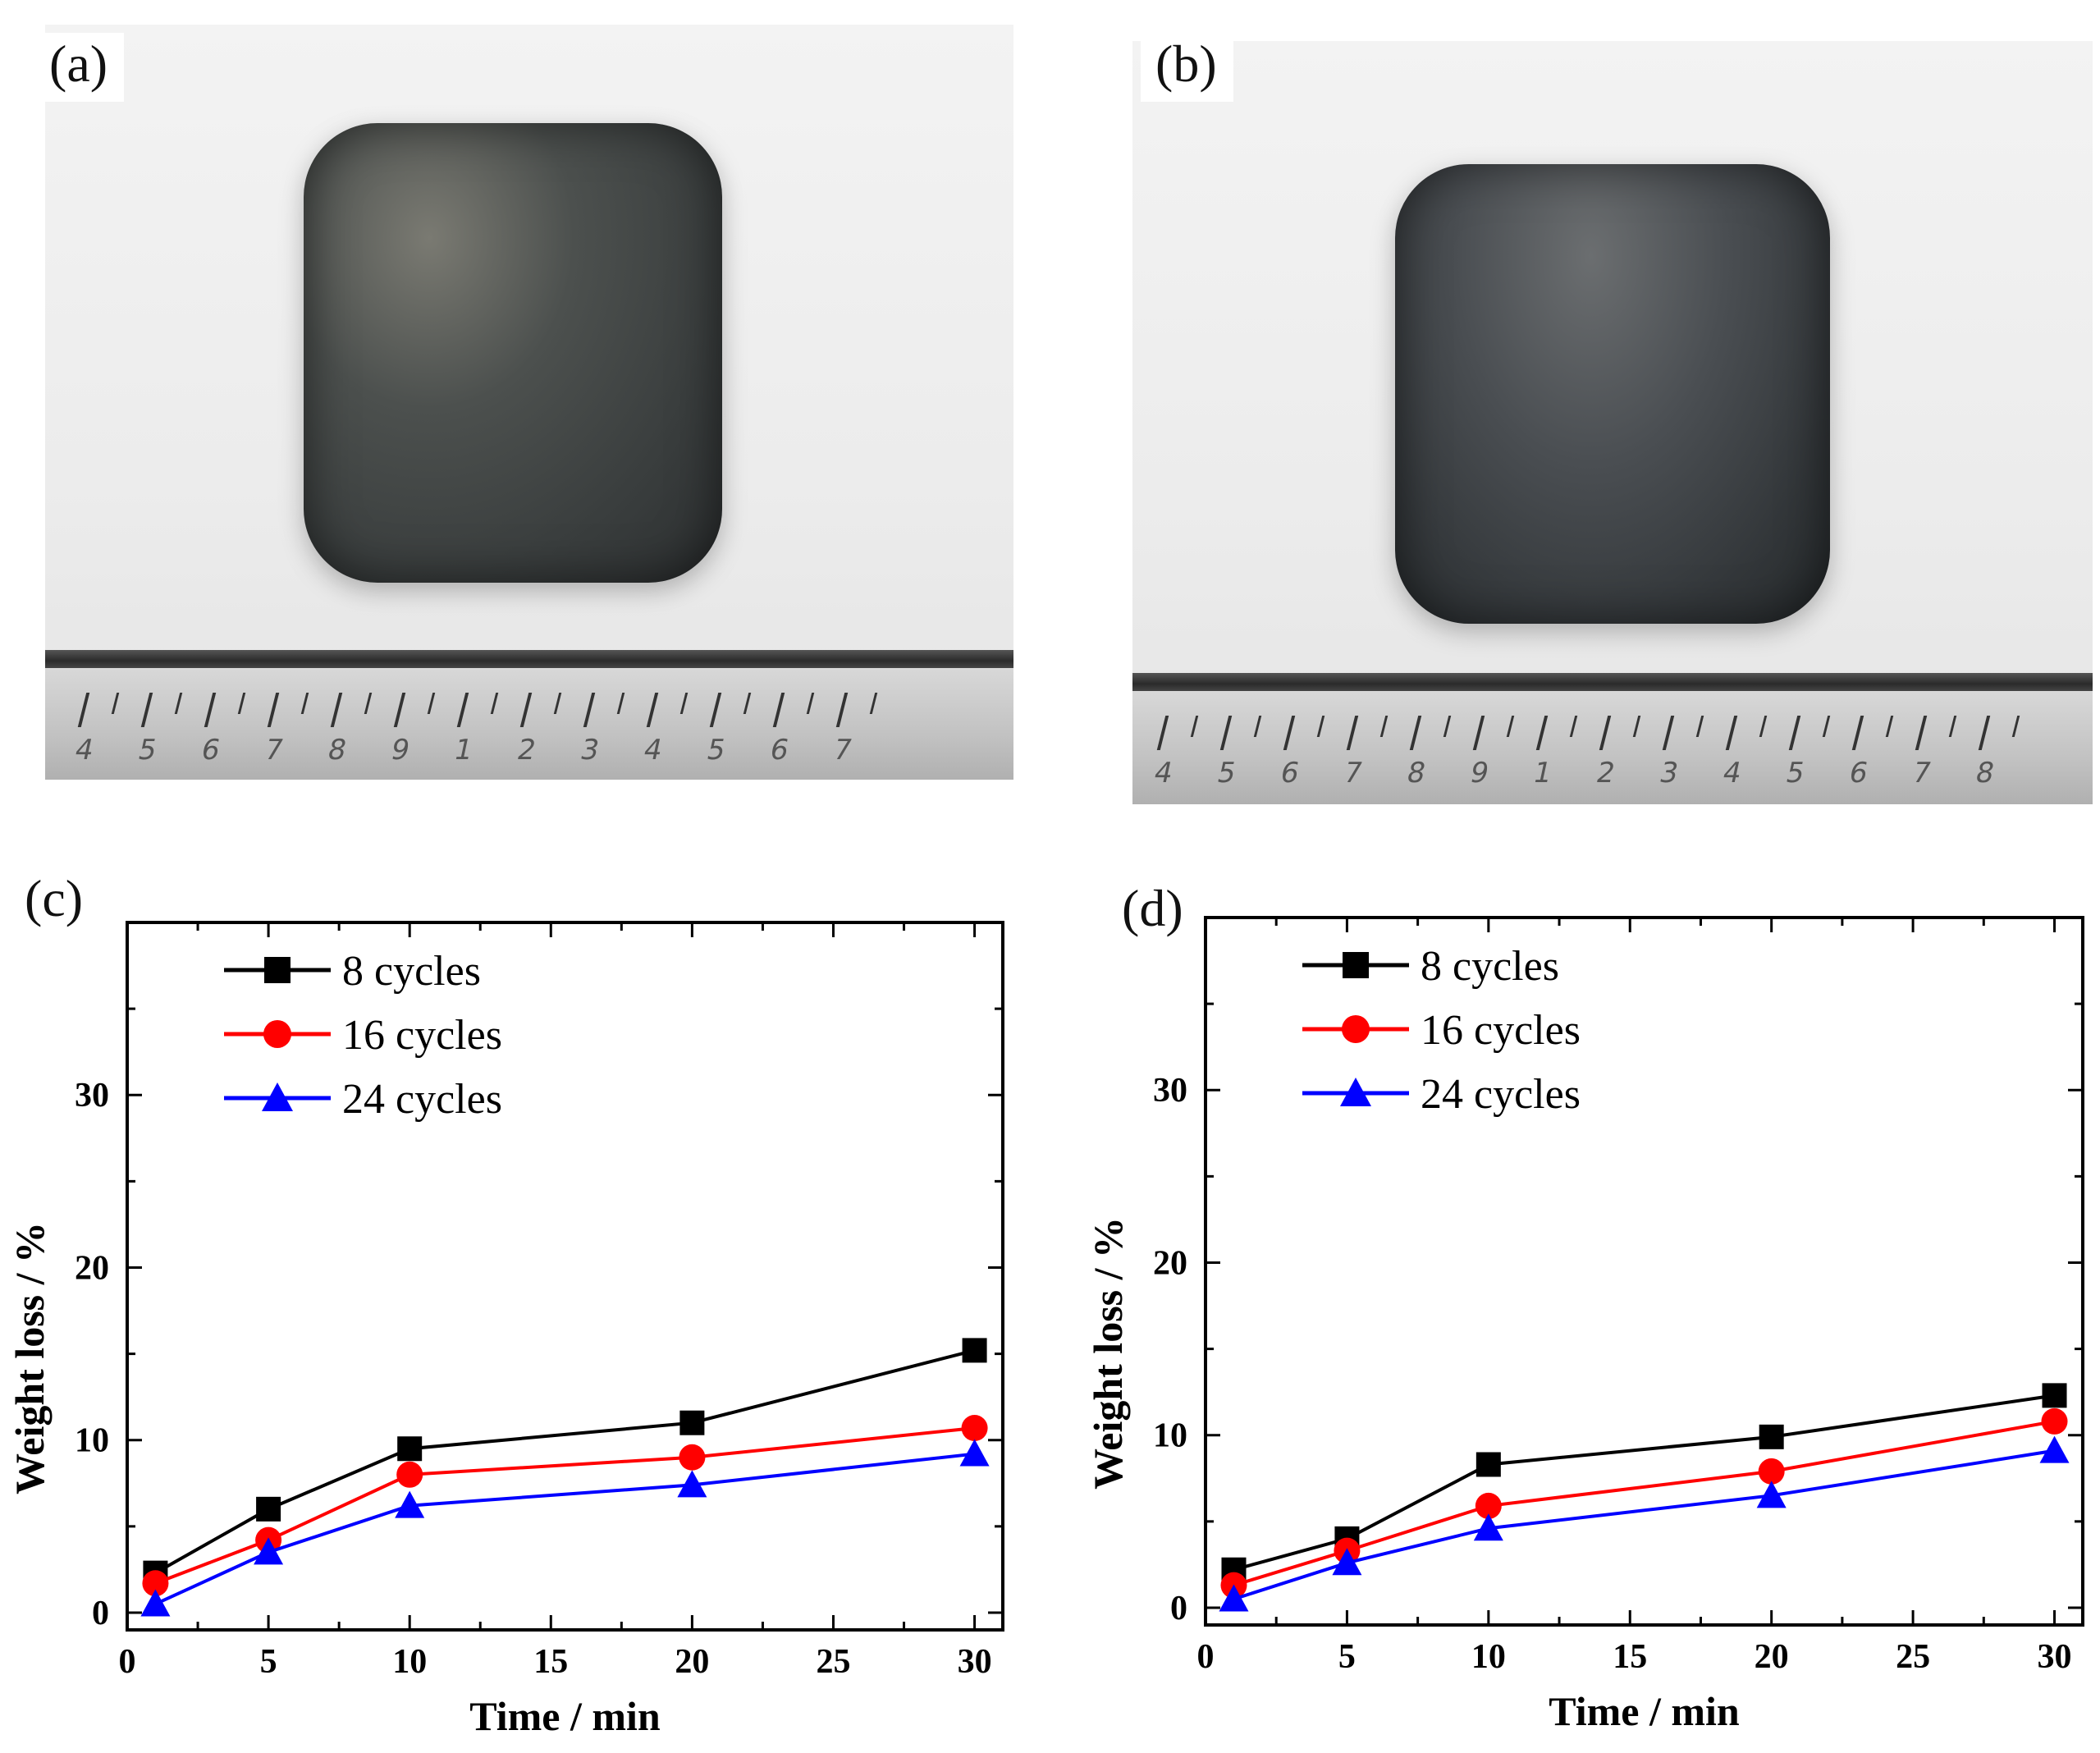 The height and width of the screenshot is (1753, 2100). I want to click on panel-label: (d), so click(1152, 908).